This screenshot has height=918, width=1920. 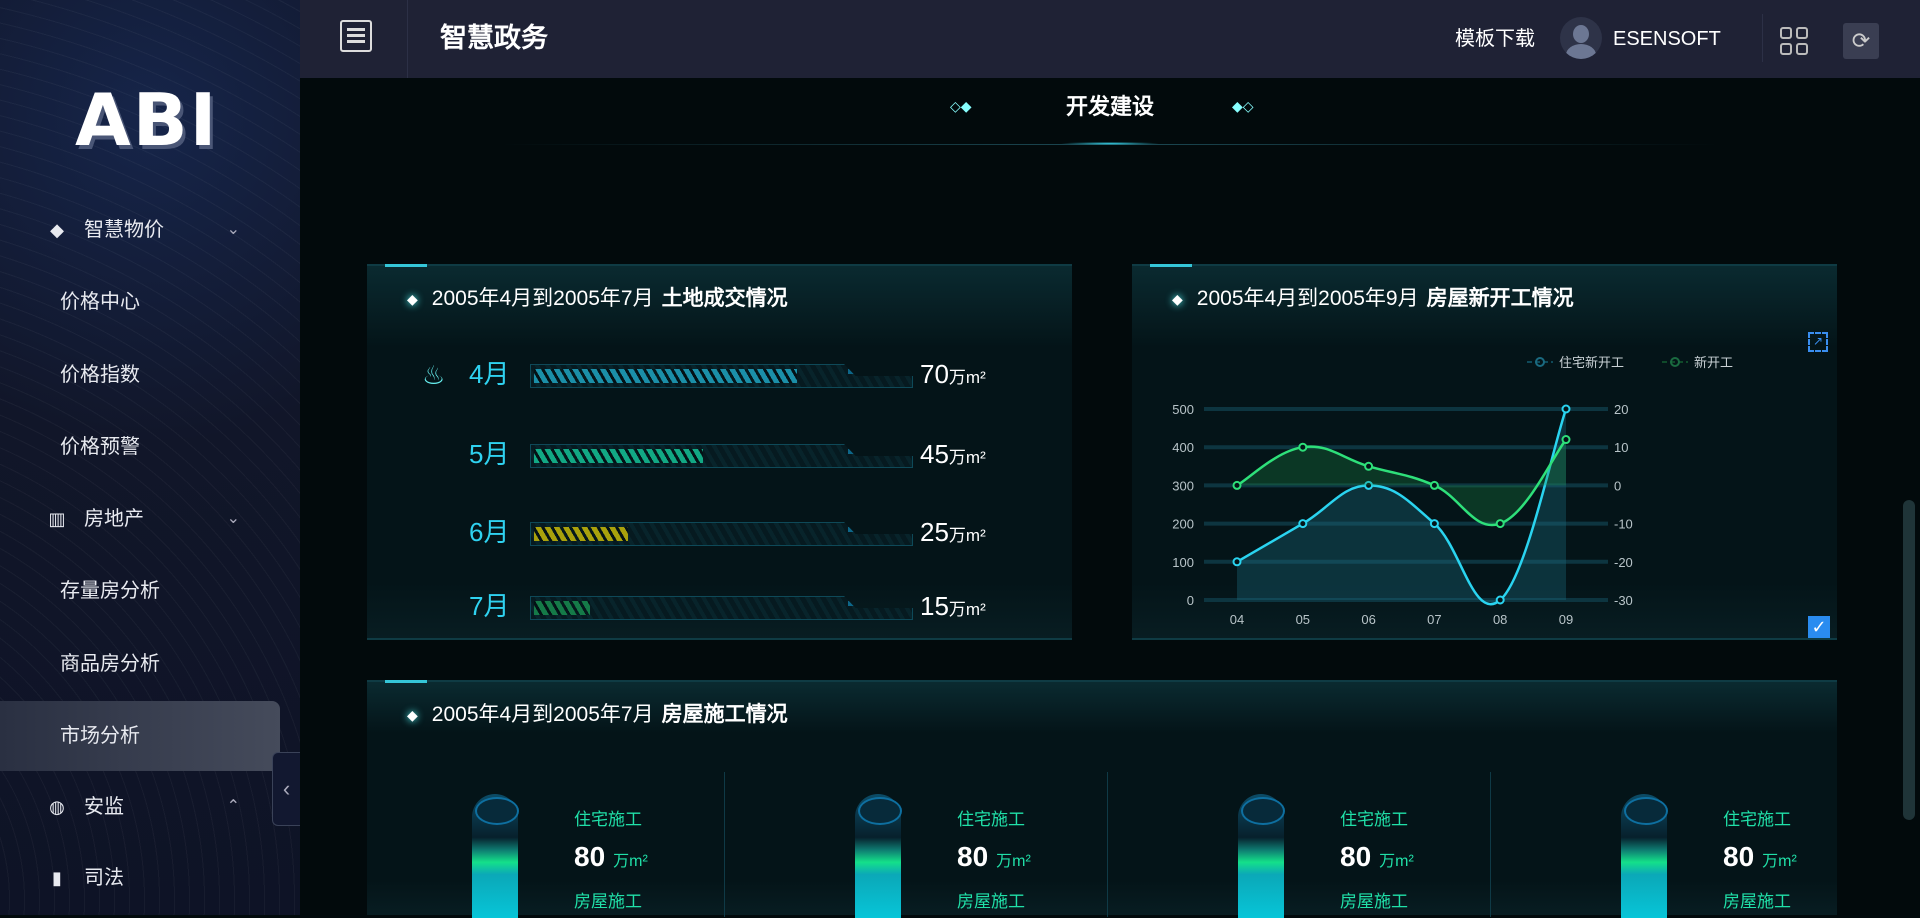 I want to click on collapse-sidebar-button: ‹, so click(x=286, y=789).